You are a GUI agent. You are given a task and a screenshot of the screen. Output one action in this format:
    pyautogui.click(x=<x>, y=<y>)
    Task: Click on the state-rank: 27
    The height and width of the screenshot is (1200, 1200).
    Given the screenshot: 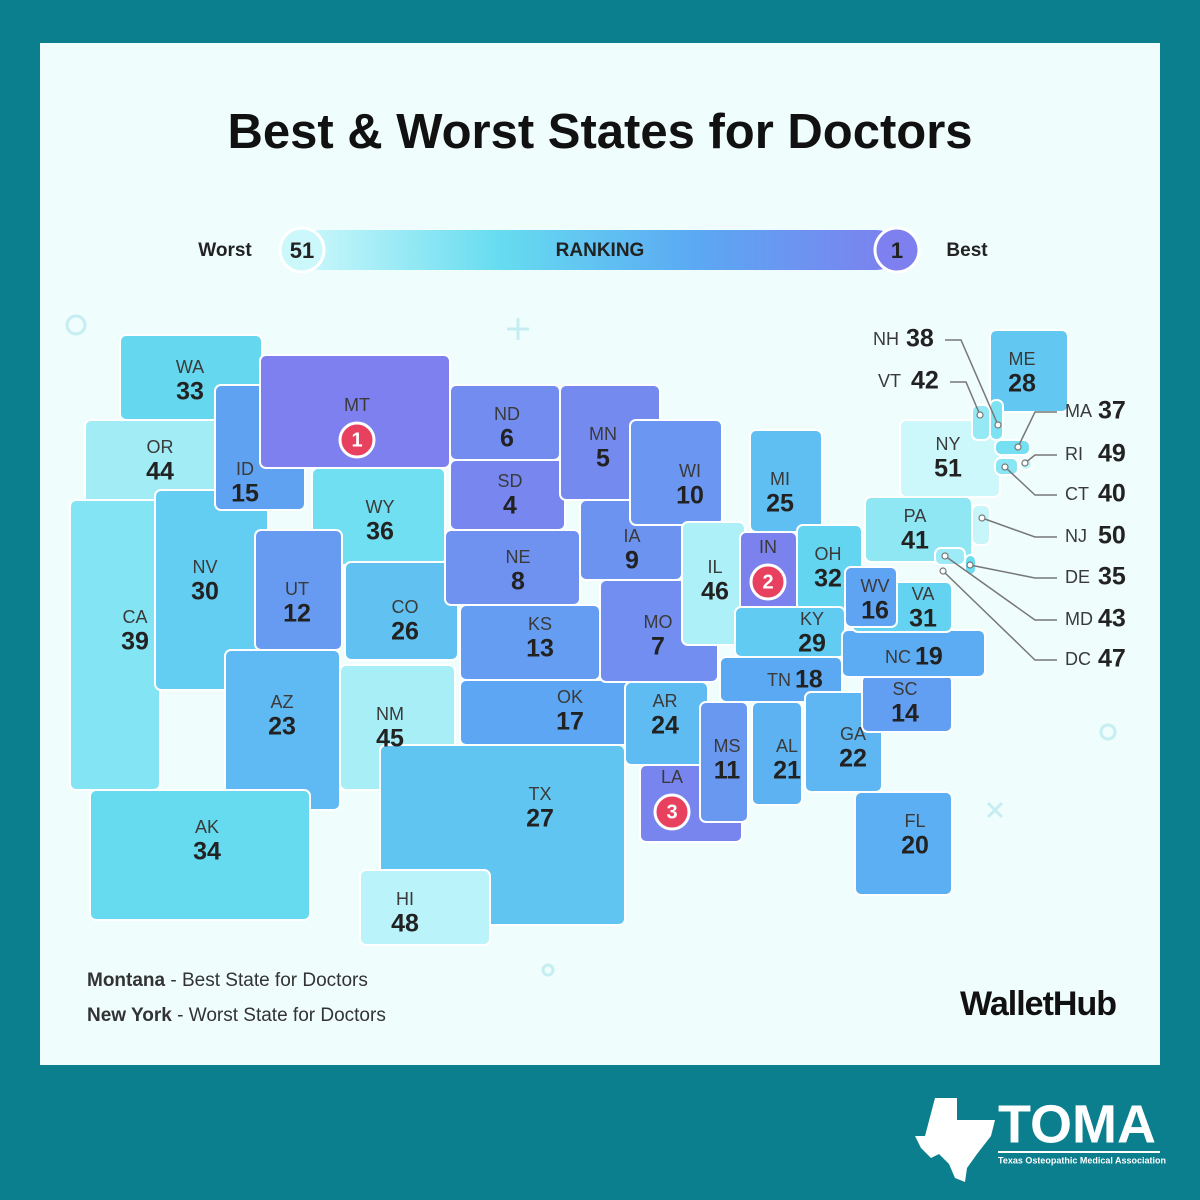 What is the action you would take?
    pyautogui.click(x=540, y=819)
    